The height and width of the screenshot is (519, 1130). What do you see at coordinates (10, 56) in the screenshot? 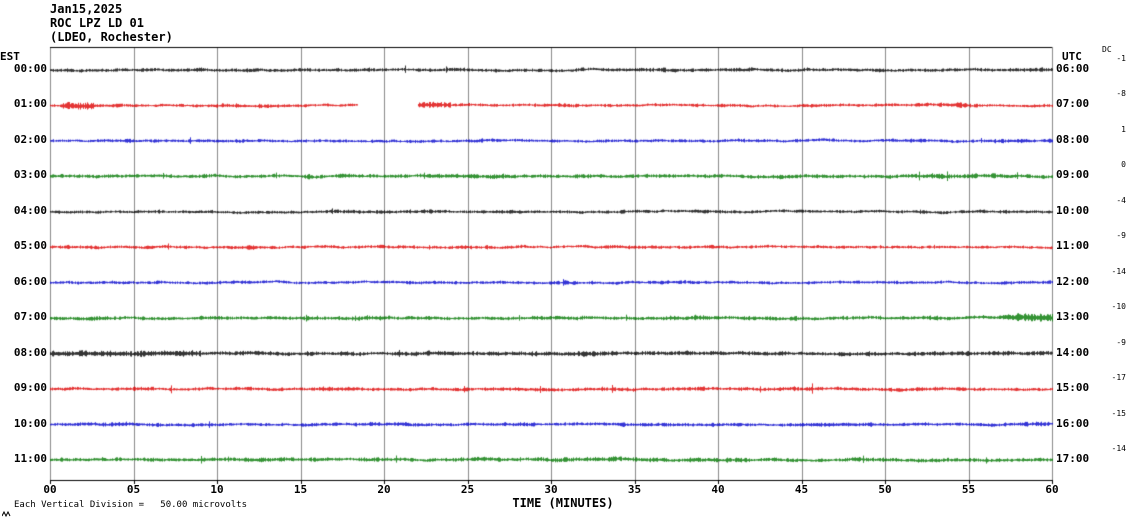
I see `est-axis-label: EST` at bounding box center [10, 56].